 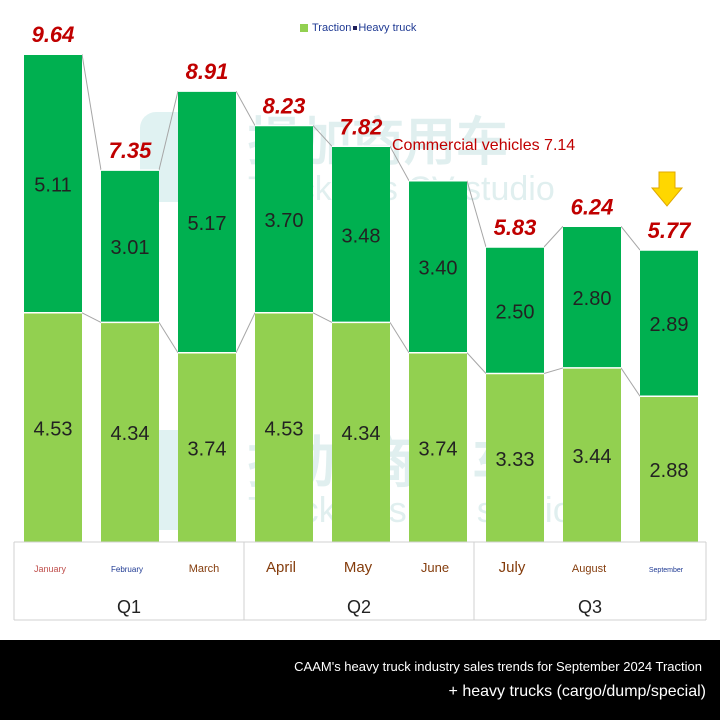 What do you see at coordinates (304, 28) in the screenshot?
I see `legend-swatch-traction` at bounding box center [304, 28].